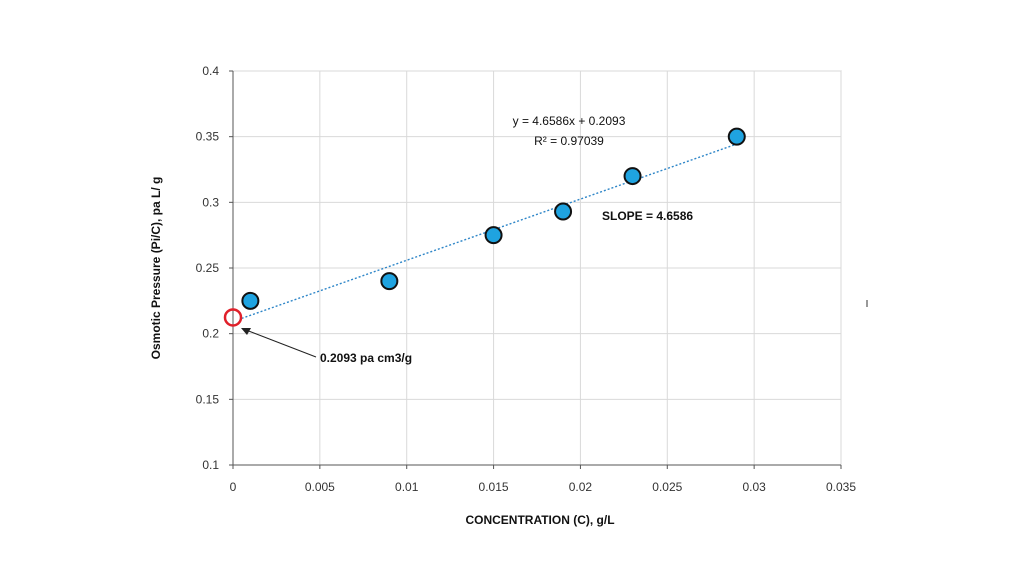 This screenshot has width=1024, height=576. I want to click on y-axis-label: Osmotic Pressure (Pi/C), pa L/ g, so click(156, 268).